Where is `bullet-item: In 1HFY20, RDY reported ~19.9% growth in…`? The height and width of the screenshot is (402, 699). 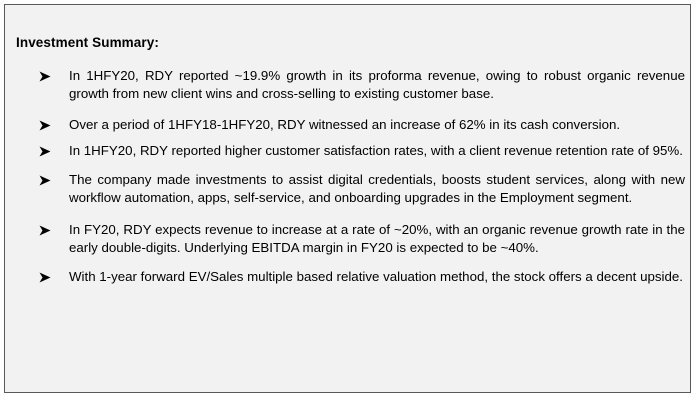
bullet-item: In 1HFY20, RDY reported ~19.9% growth in… is located at coordinates (362, 85).